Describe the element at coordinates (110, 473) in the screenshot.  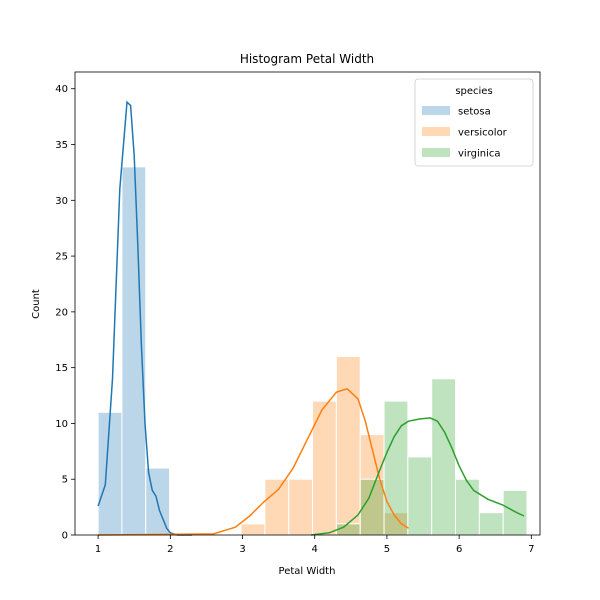
I see `histogram-bar-setosa` at that location.